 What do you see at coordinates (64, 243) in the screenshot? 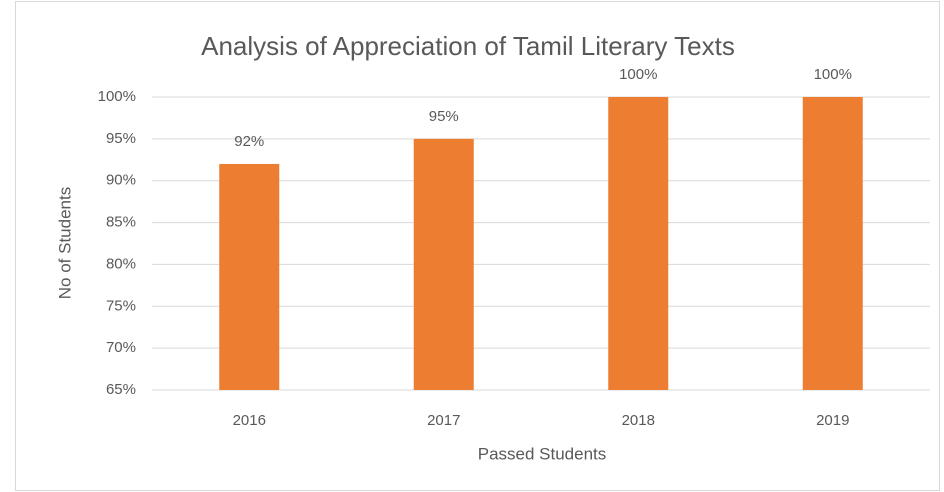
I see `y-axis-label: No of Students` at bounding box center [64, 243].